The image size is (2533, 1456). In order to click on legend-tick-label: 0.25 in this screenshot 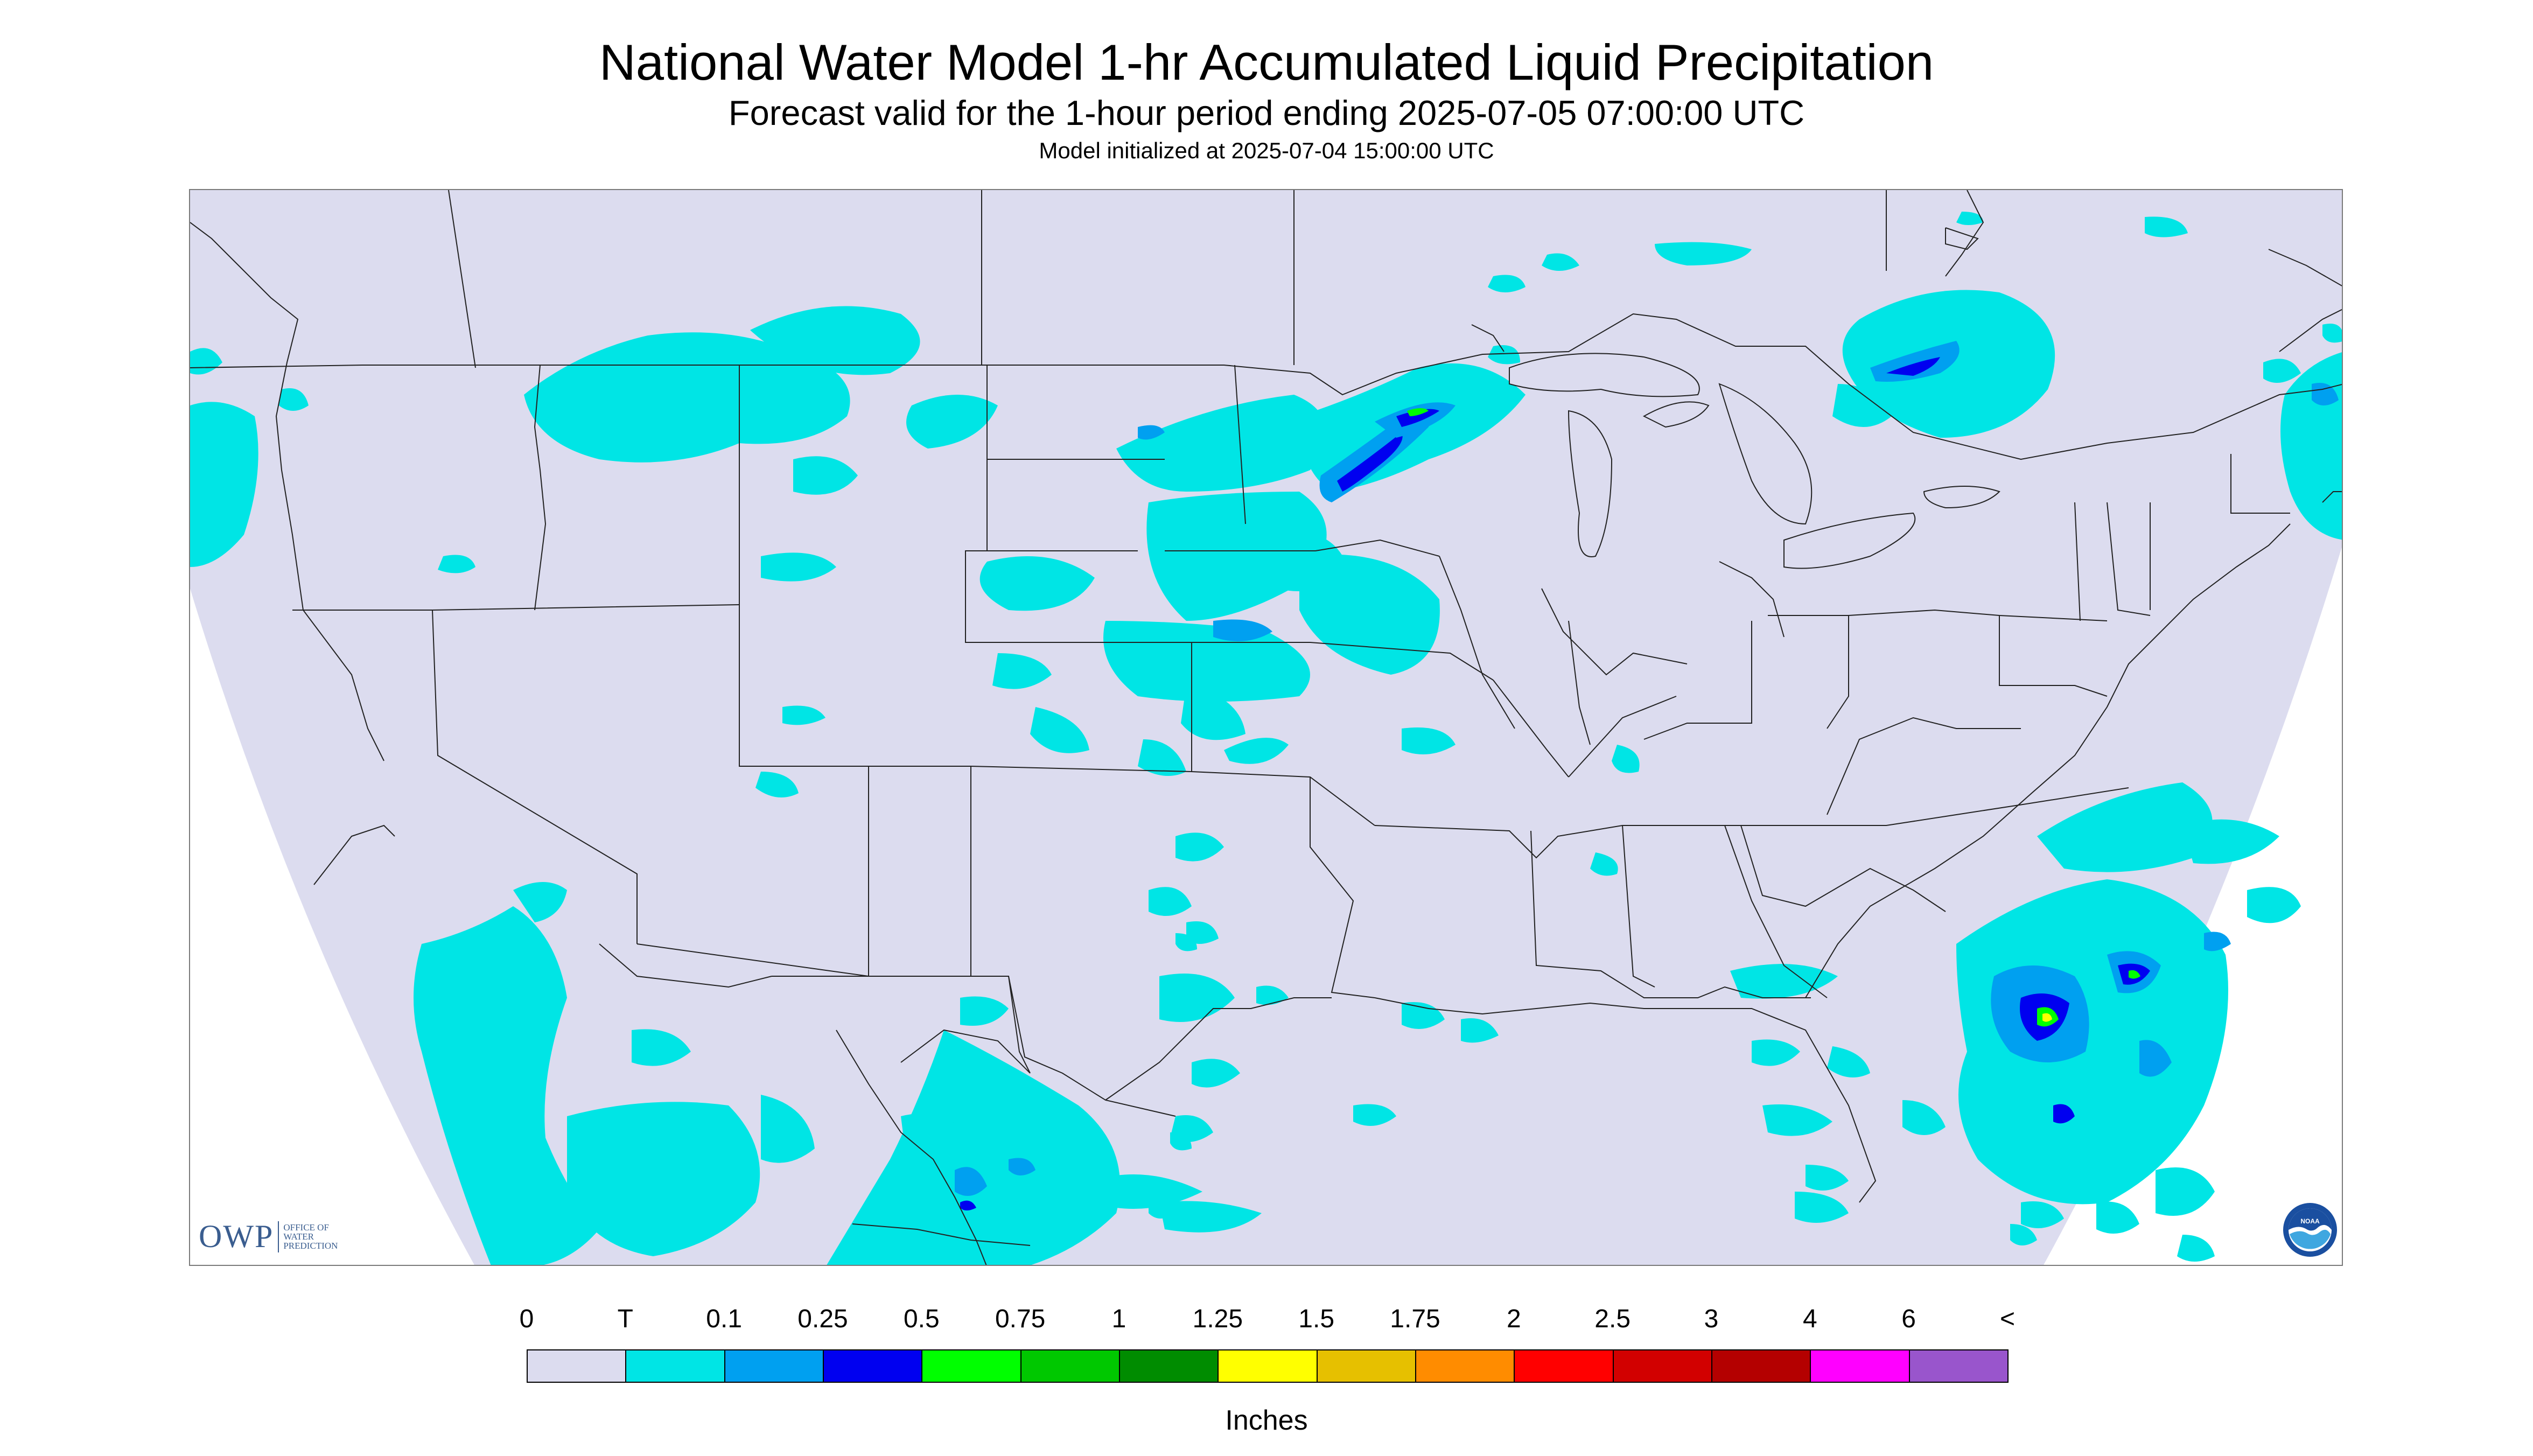, I will do `click(823, 1319)`.